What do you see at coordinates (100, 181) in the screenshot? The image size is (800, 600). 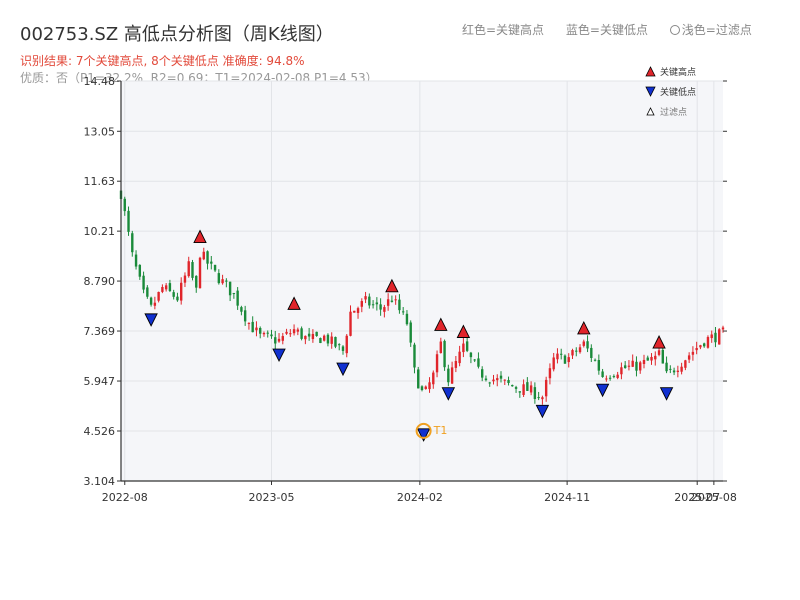 I see `y-tick-label: 11.63` at bounding box center [100, 181].